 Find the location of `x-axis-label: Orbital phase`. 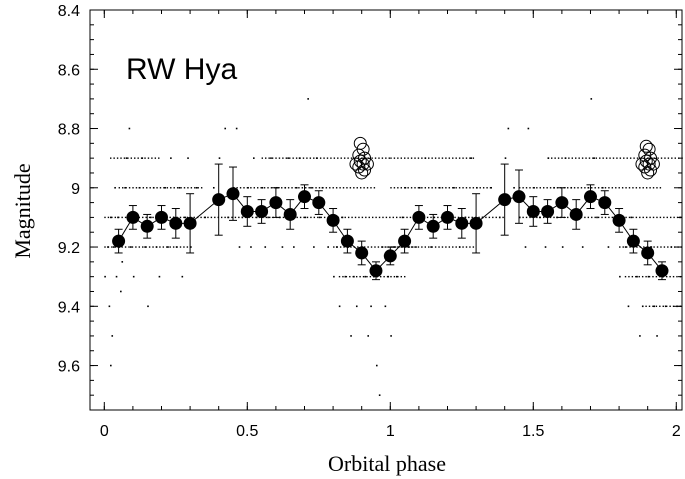

x-axis-label: Orbital phase is located at coordinates (387, 463).